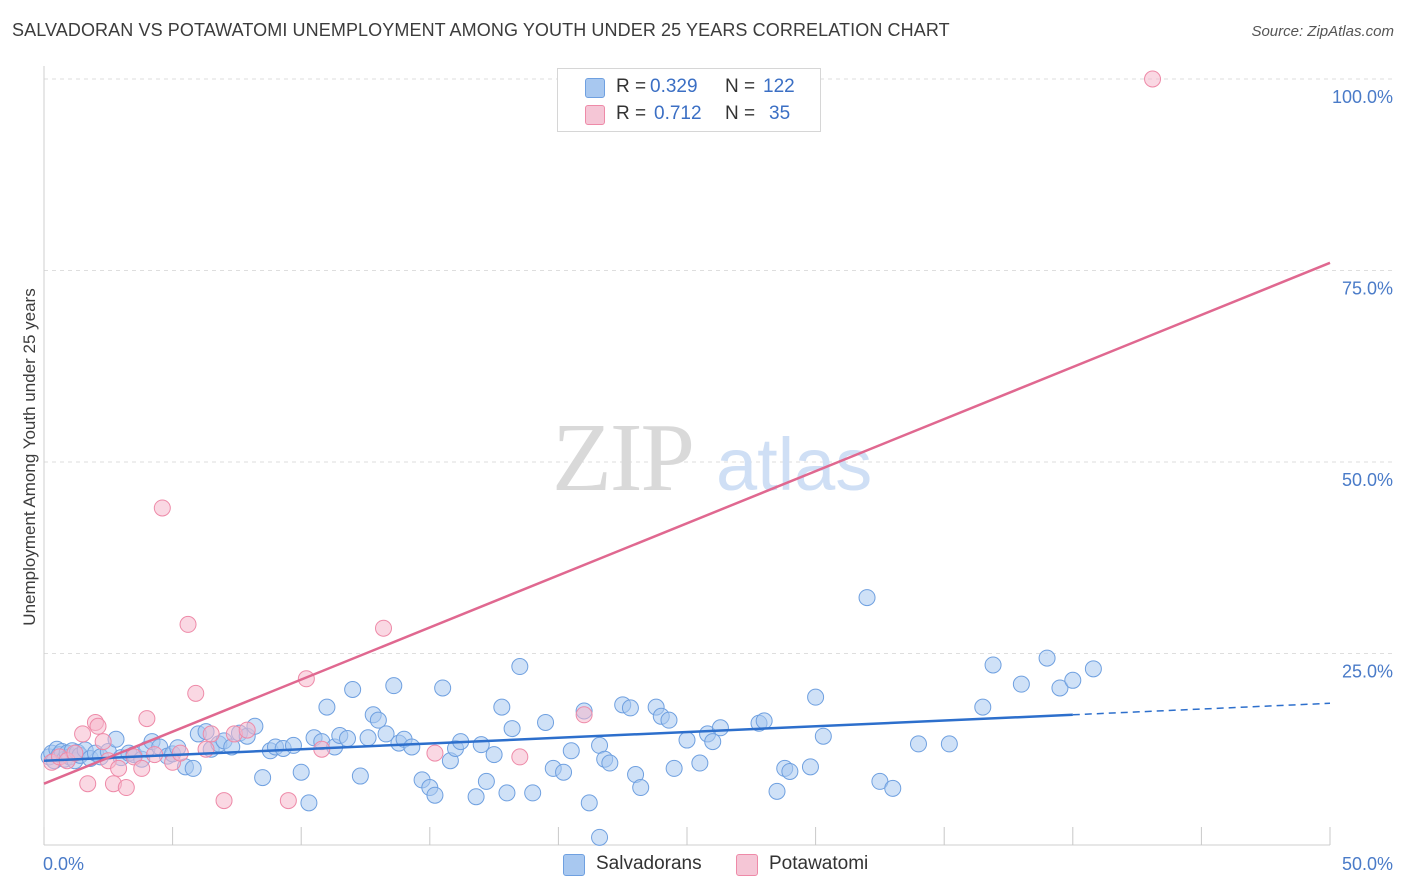  Describe the element at coordinates (574, 865) in the screenshot. I see `bottom-legend-swatch-salvadorans` at that location.